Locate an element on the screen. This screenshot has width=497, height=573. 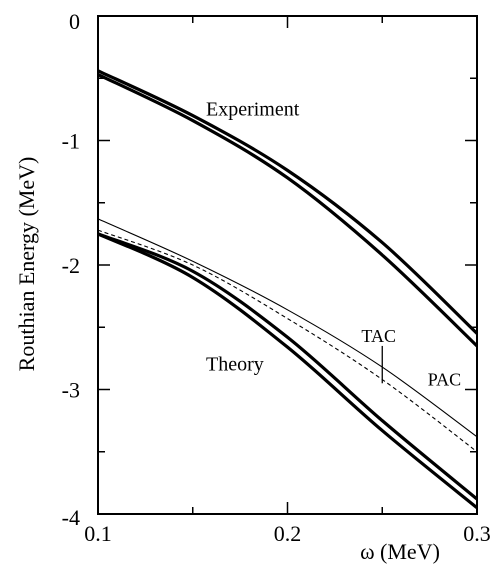
annotation-label: TAC is located at coordinates (378, 336).